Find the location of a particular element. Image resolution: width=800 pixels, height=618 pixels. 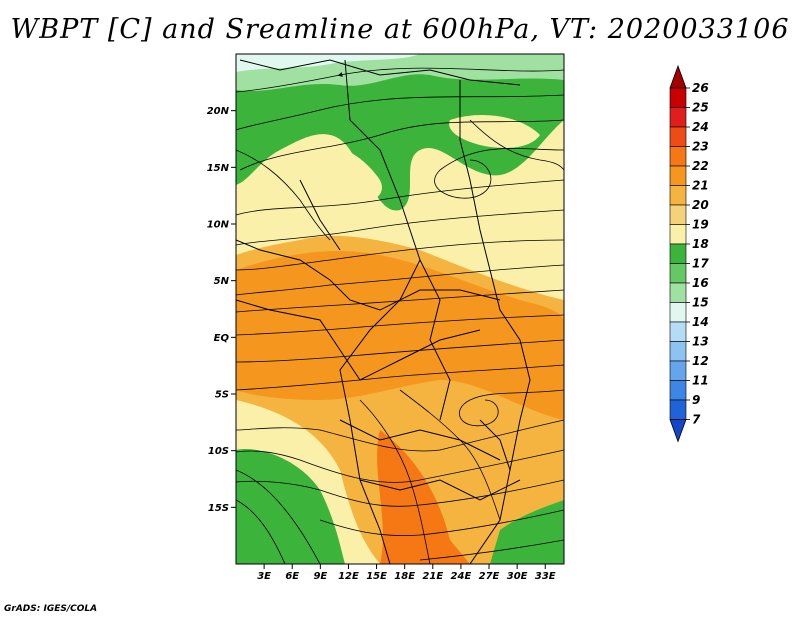

colorbar-label: 19 is located at coordinates (700, 225).